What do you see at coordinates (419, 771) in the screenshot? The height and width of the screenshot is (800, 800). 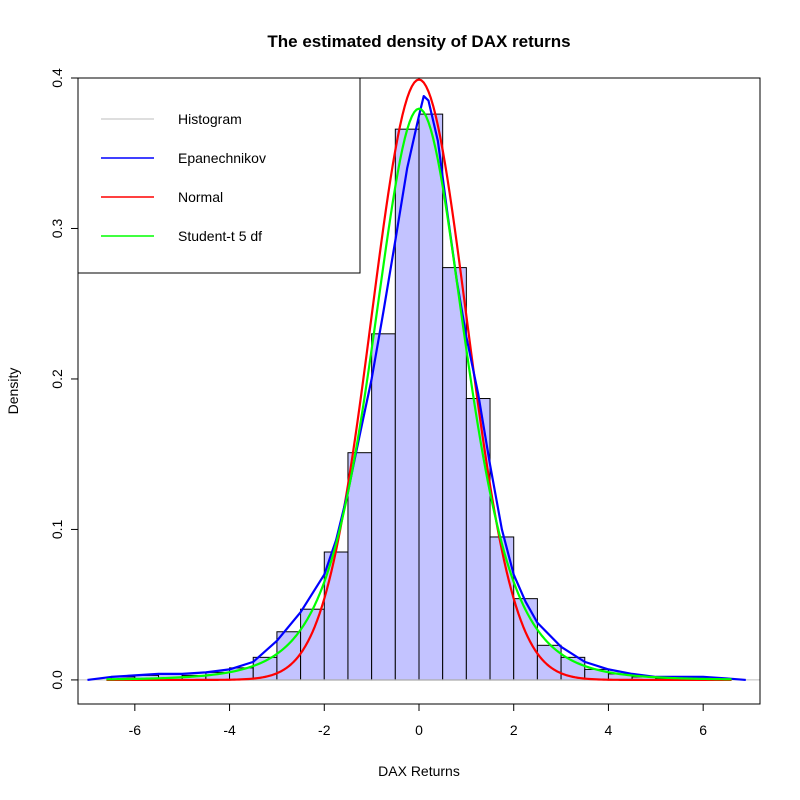 I see `x-axis-label: DAX Returns` at bounding box center [419, 771].